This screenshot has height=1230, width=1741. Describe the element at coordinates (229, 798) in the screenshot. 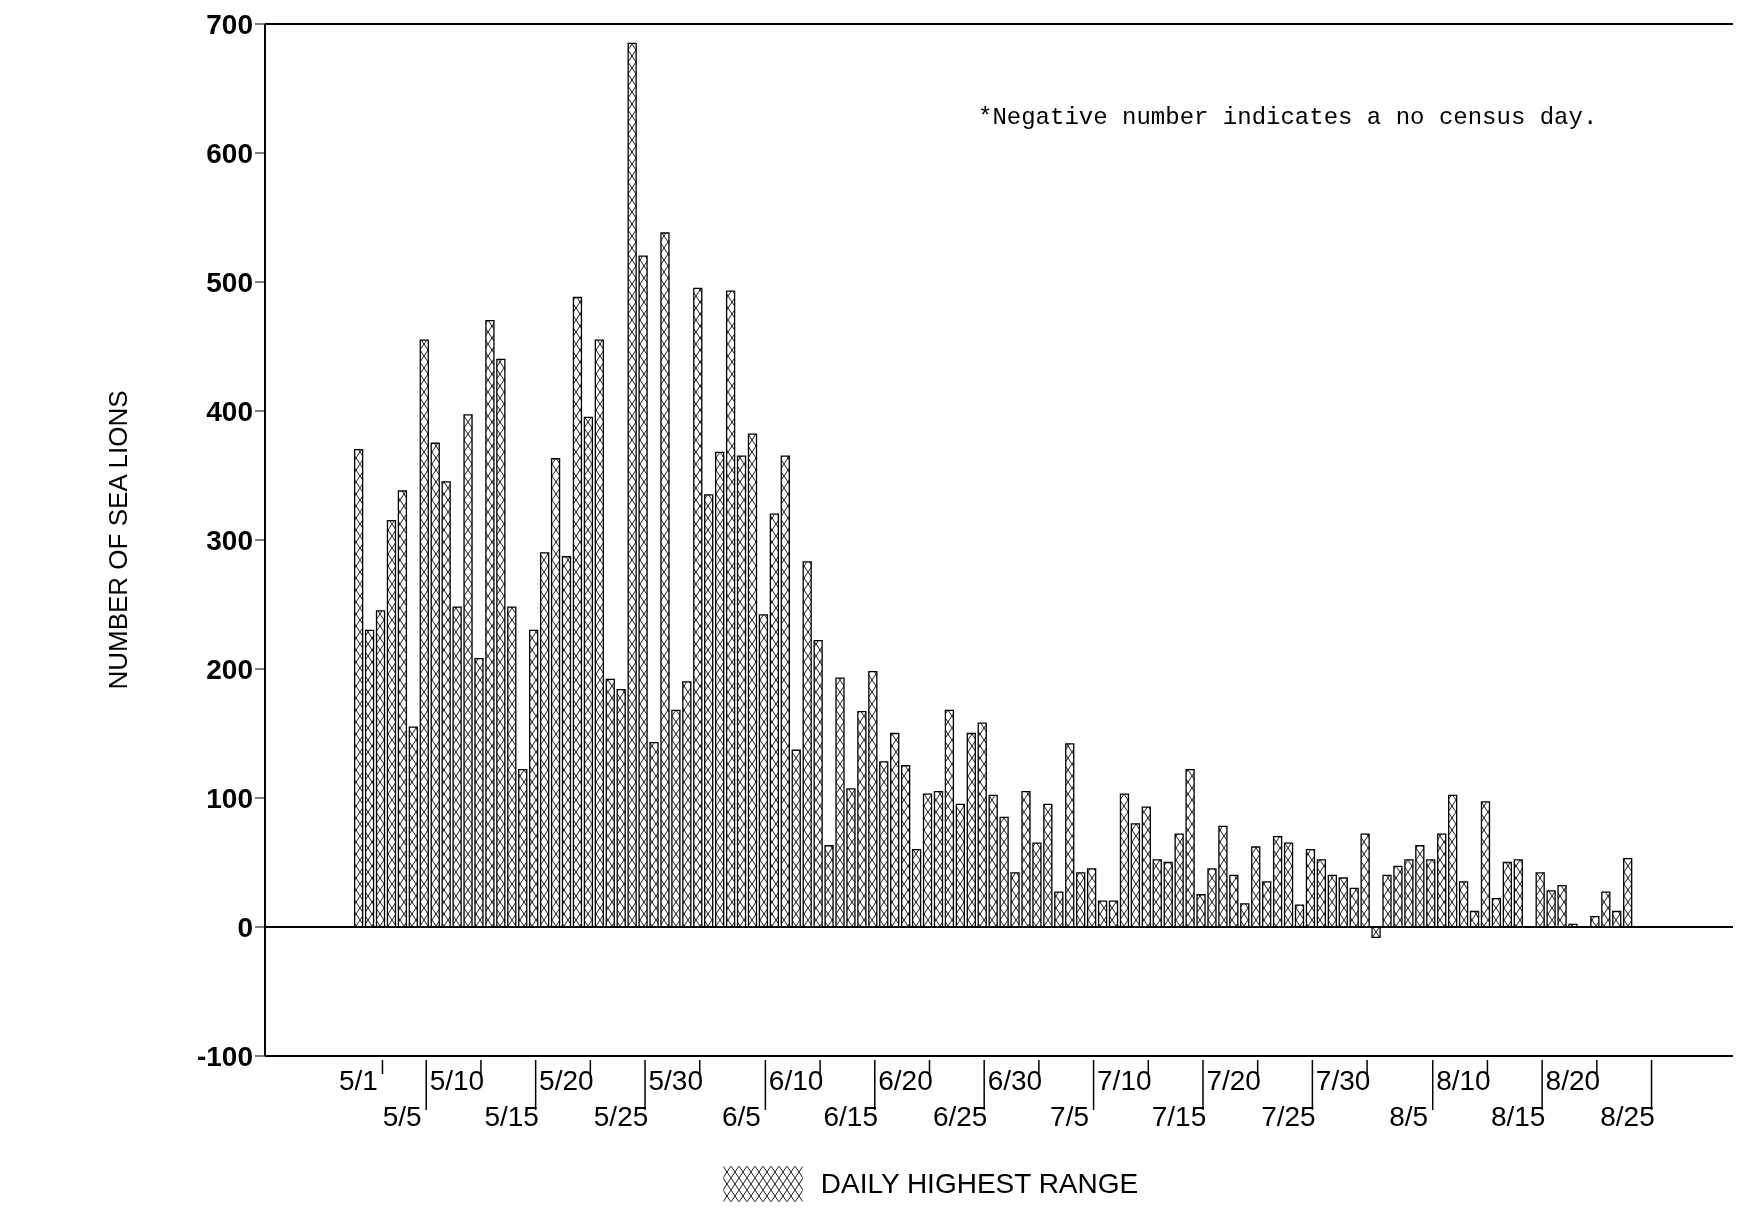

I see `y-tick-label: 100` at that location.